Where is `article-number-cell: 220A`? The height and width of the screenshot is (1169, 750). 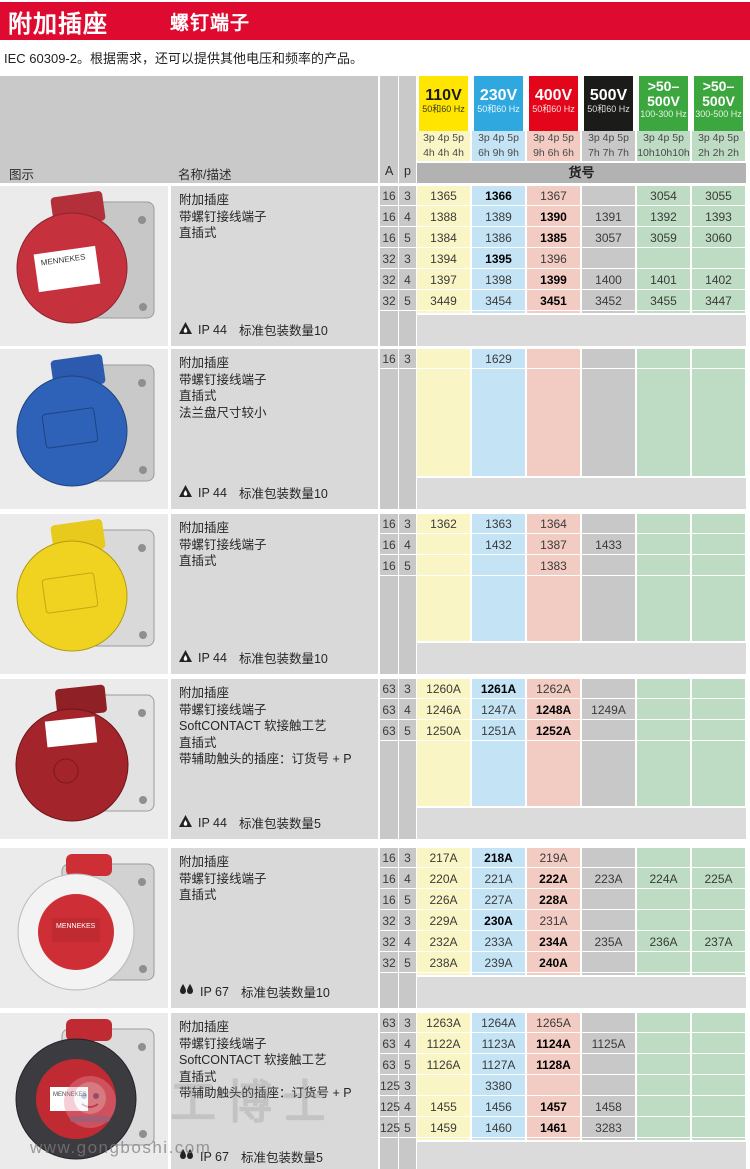
article-number-cell: 220A is located at coordinates (443, 879).